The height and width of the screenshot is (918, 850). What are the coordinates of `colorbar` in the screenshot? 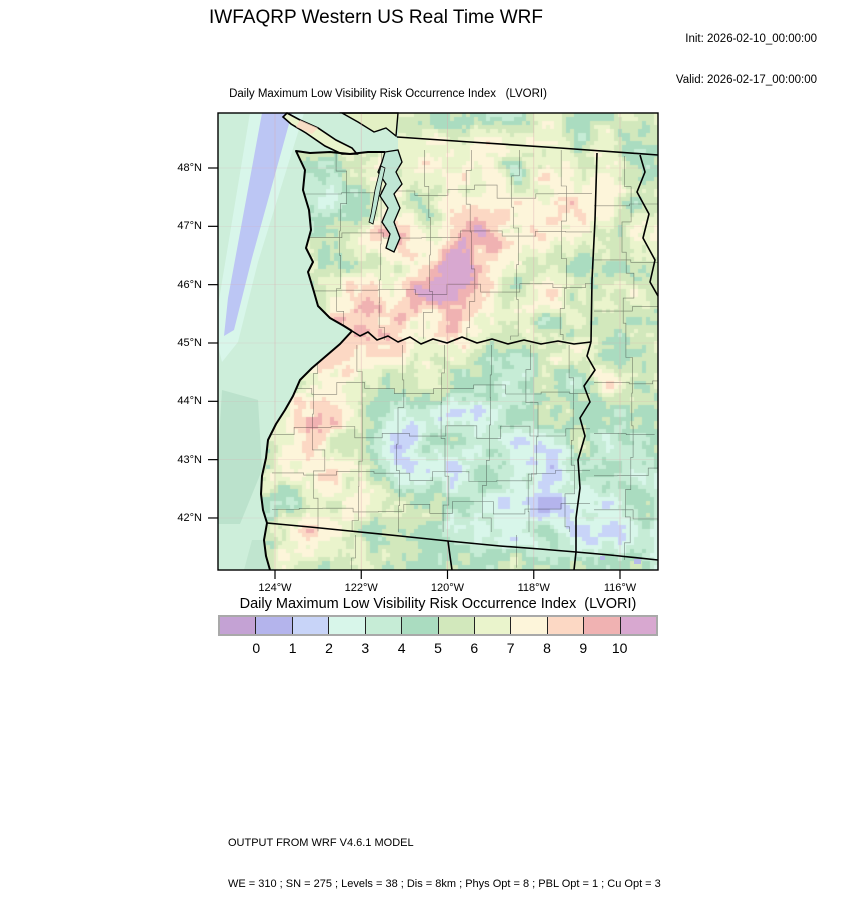 It's located at (438, 625).